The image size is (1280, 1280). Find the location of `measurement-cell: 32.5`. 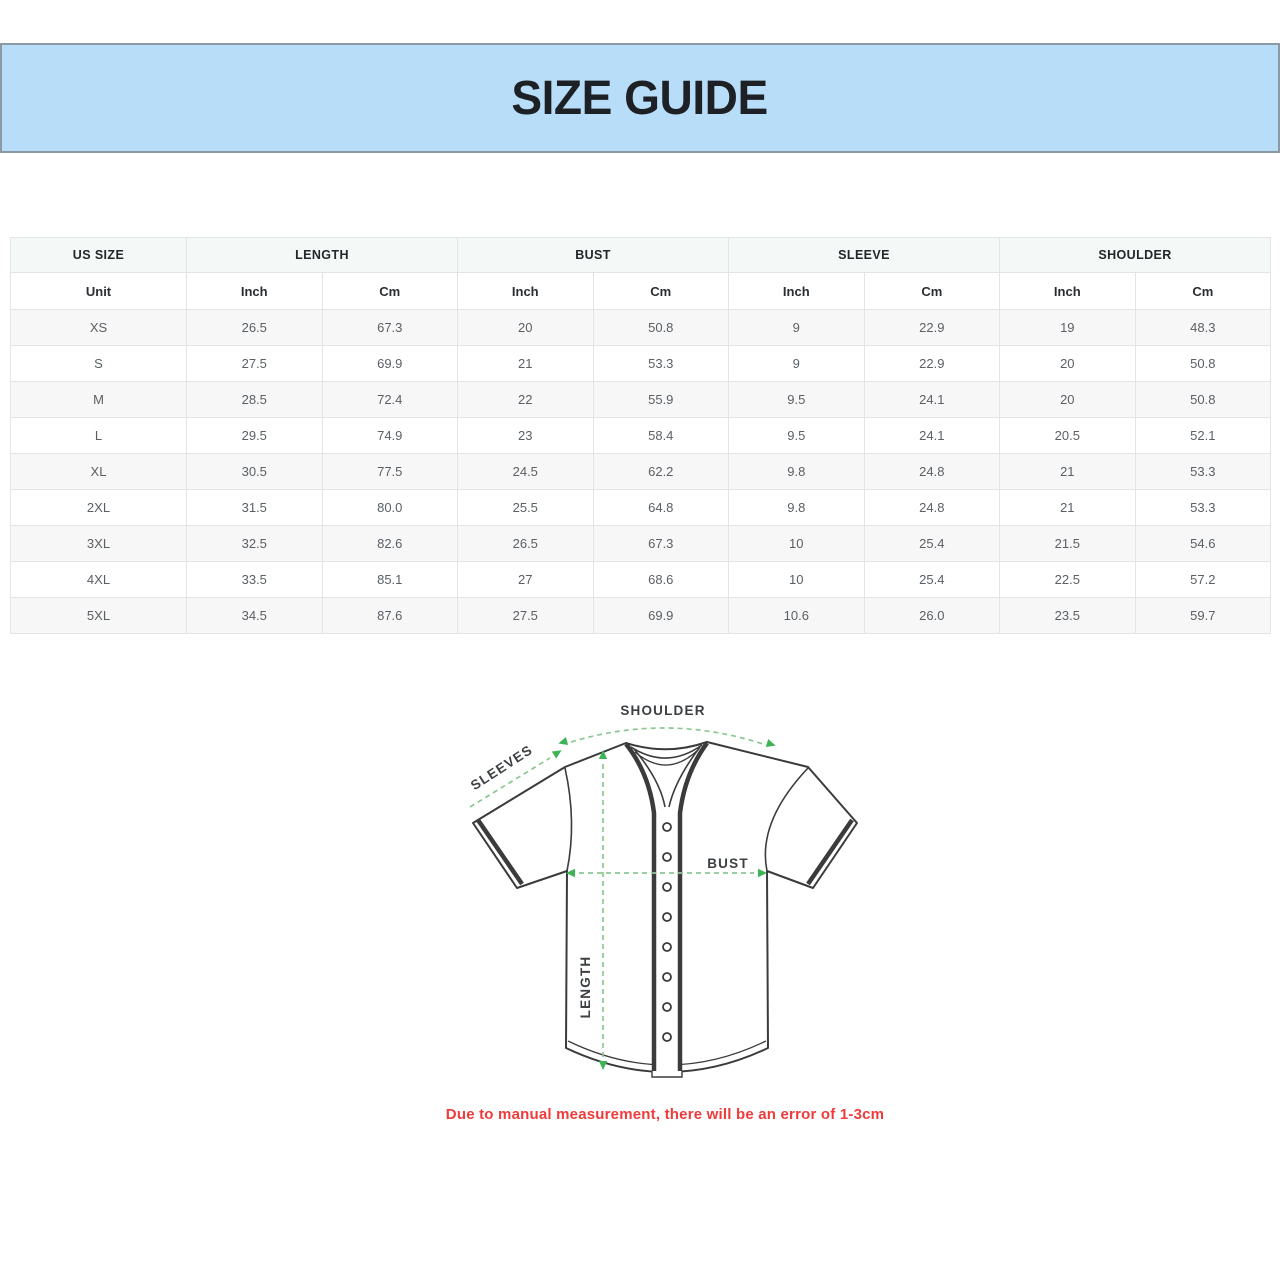

measurement-cell: 32.5 is located at coordinates (254, 543).